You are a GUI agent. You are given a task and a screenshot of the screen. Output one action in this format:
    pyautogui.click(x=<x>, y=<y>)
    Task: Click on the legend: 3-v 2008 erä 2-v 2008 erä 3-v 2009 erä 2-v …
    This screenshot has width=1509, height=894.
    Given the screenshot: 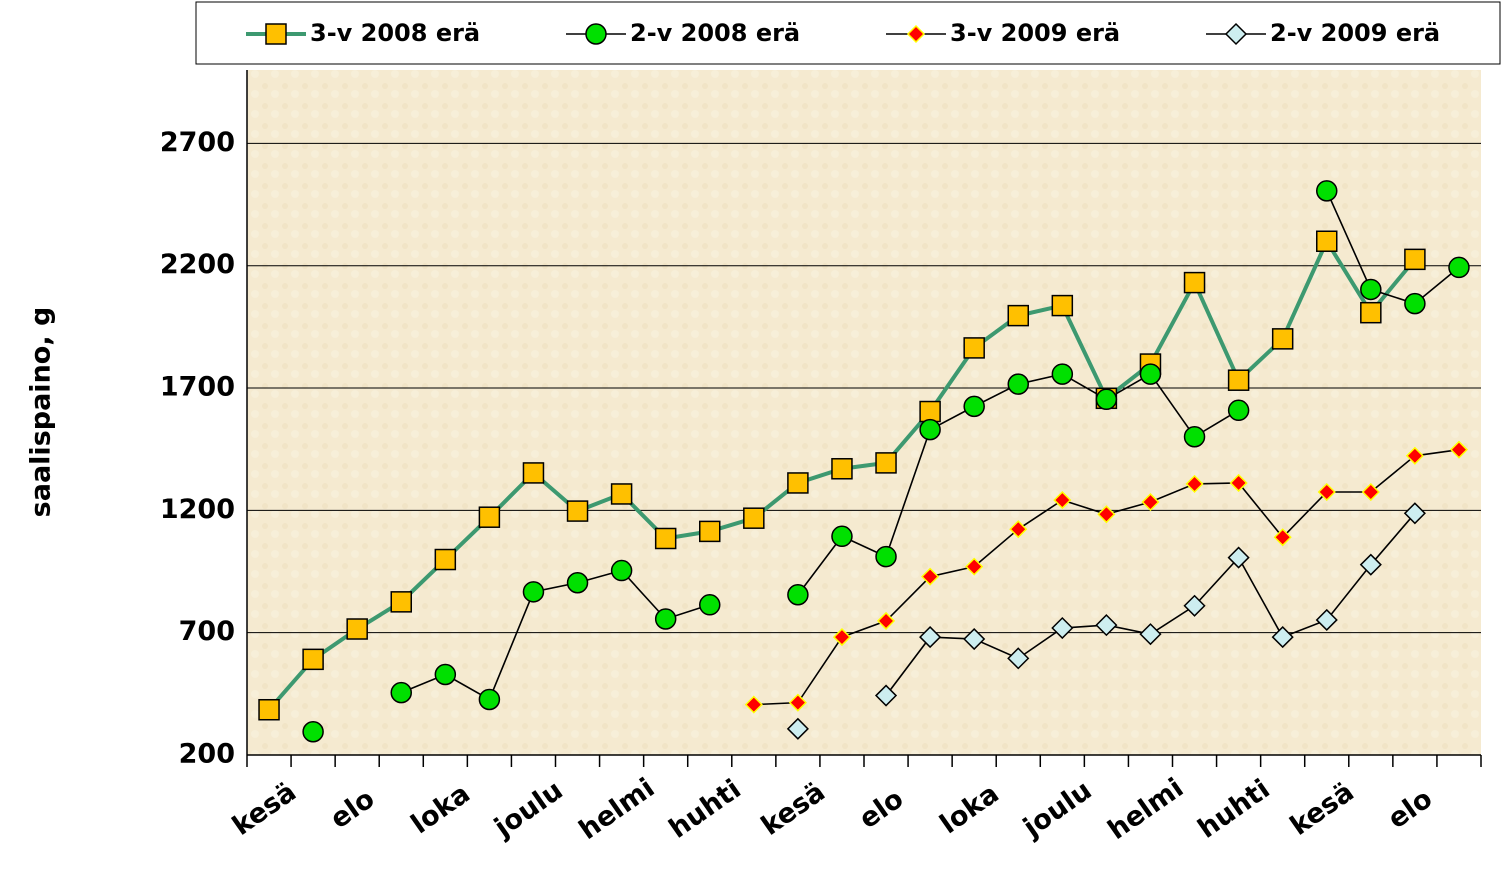 What is the action you would take?
    pyautogui.click(x=843, y=33)
    